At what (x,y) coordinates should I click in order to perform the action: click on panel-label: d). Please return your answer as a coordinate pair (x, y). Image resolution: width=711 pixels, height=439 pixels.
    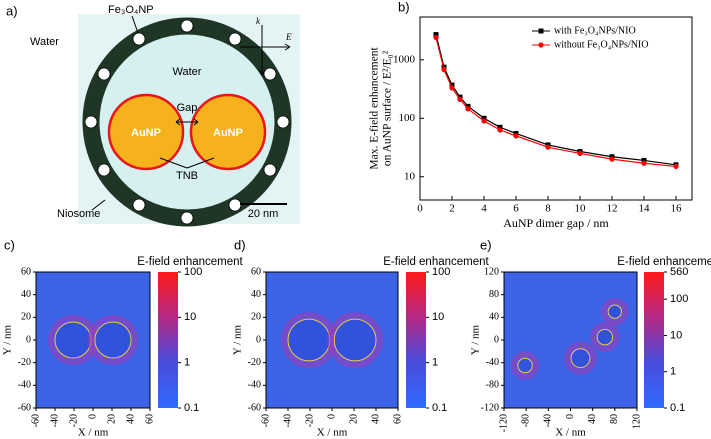
    Looking at the image, I should click on (240, 244).